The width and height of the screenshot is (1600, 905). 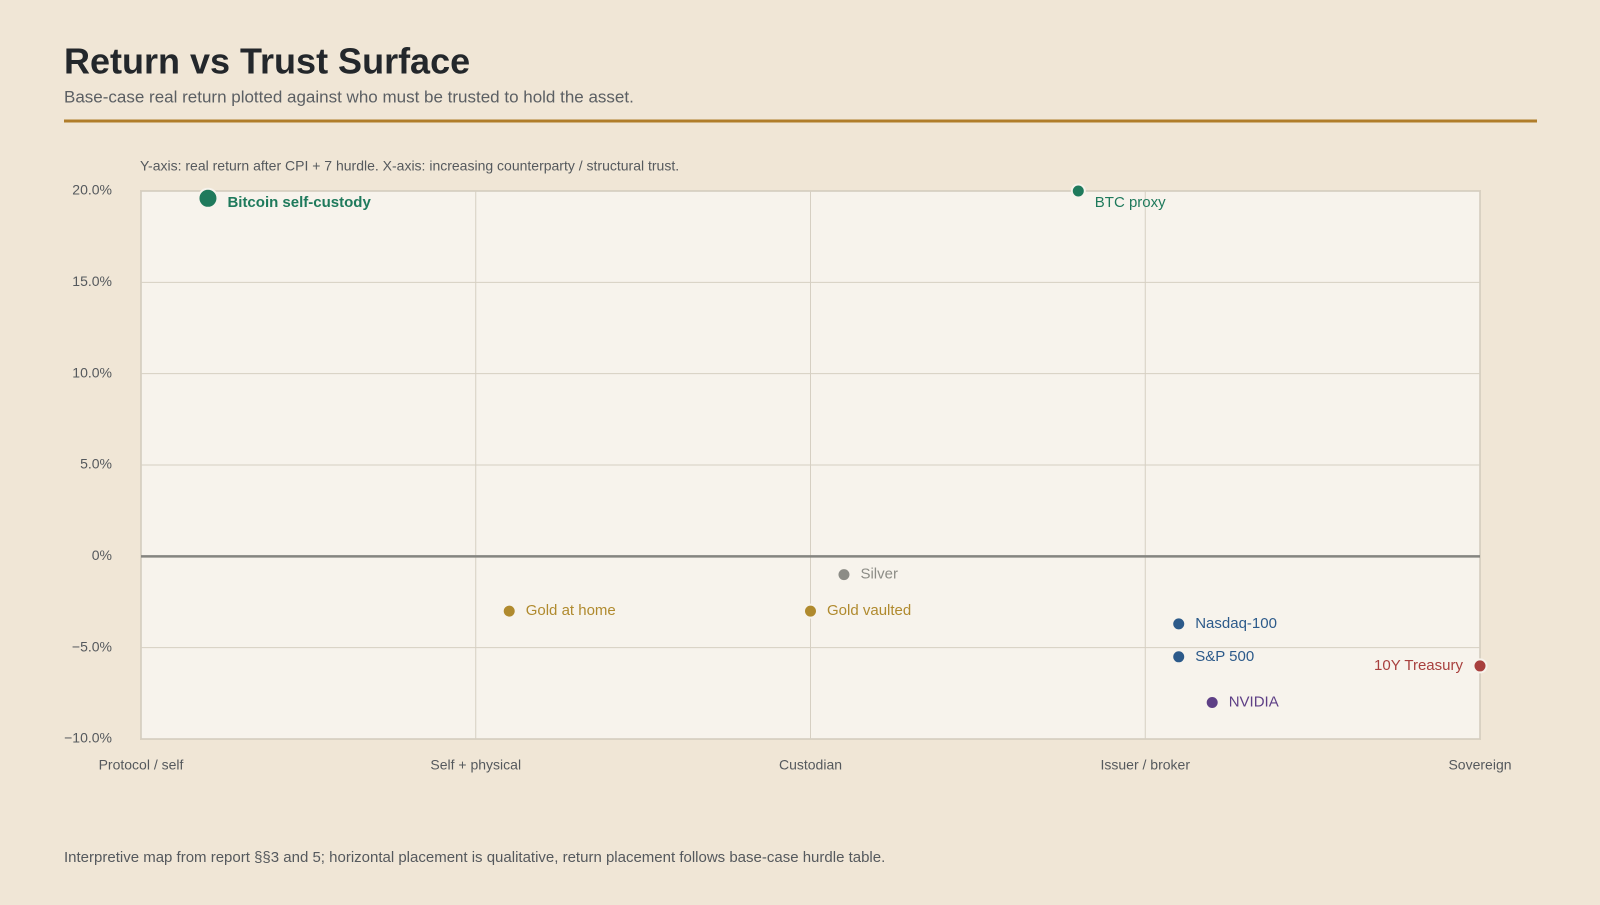 I want to click on y-tick-label: −5.0%, so click(x=92, y=646).